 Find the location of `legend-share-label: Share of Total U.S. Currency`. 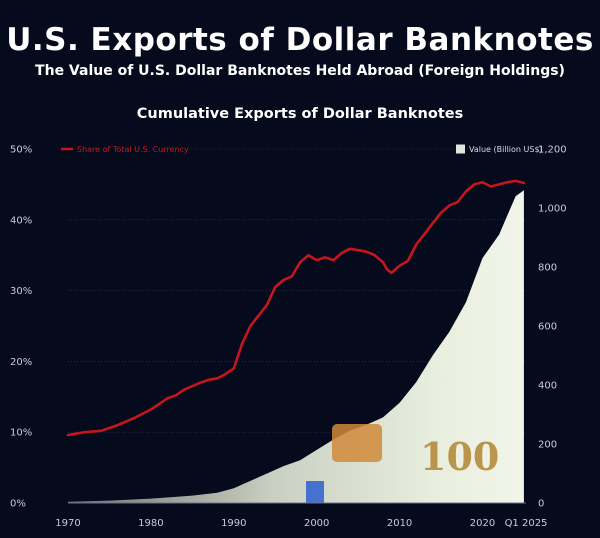

legend-share-label: Share of Total U.S. Currency is located at coordinates (133, 149).